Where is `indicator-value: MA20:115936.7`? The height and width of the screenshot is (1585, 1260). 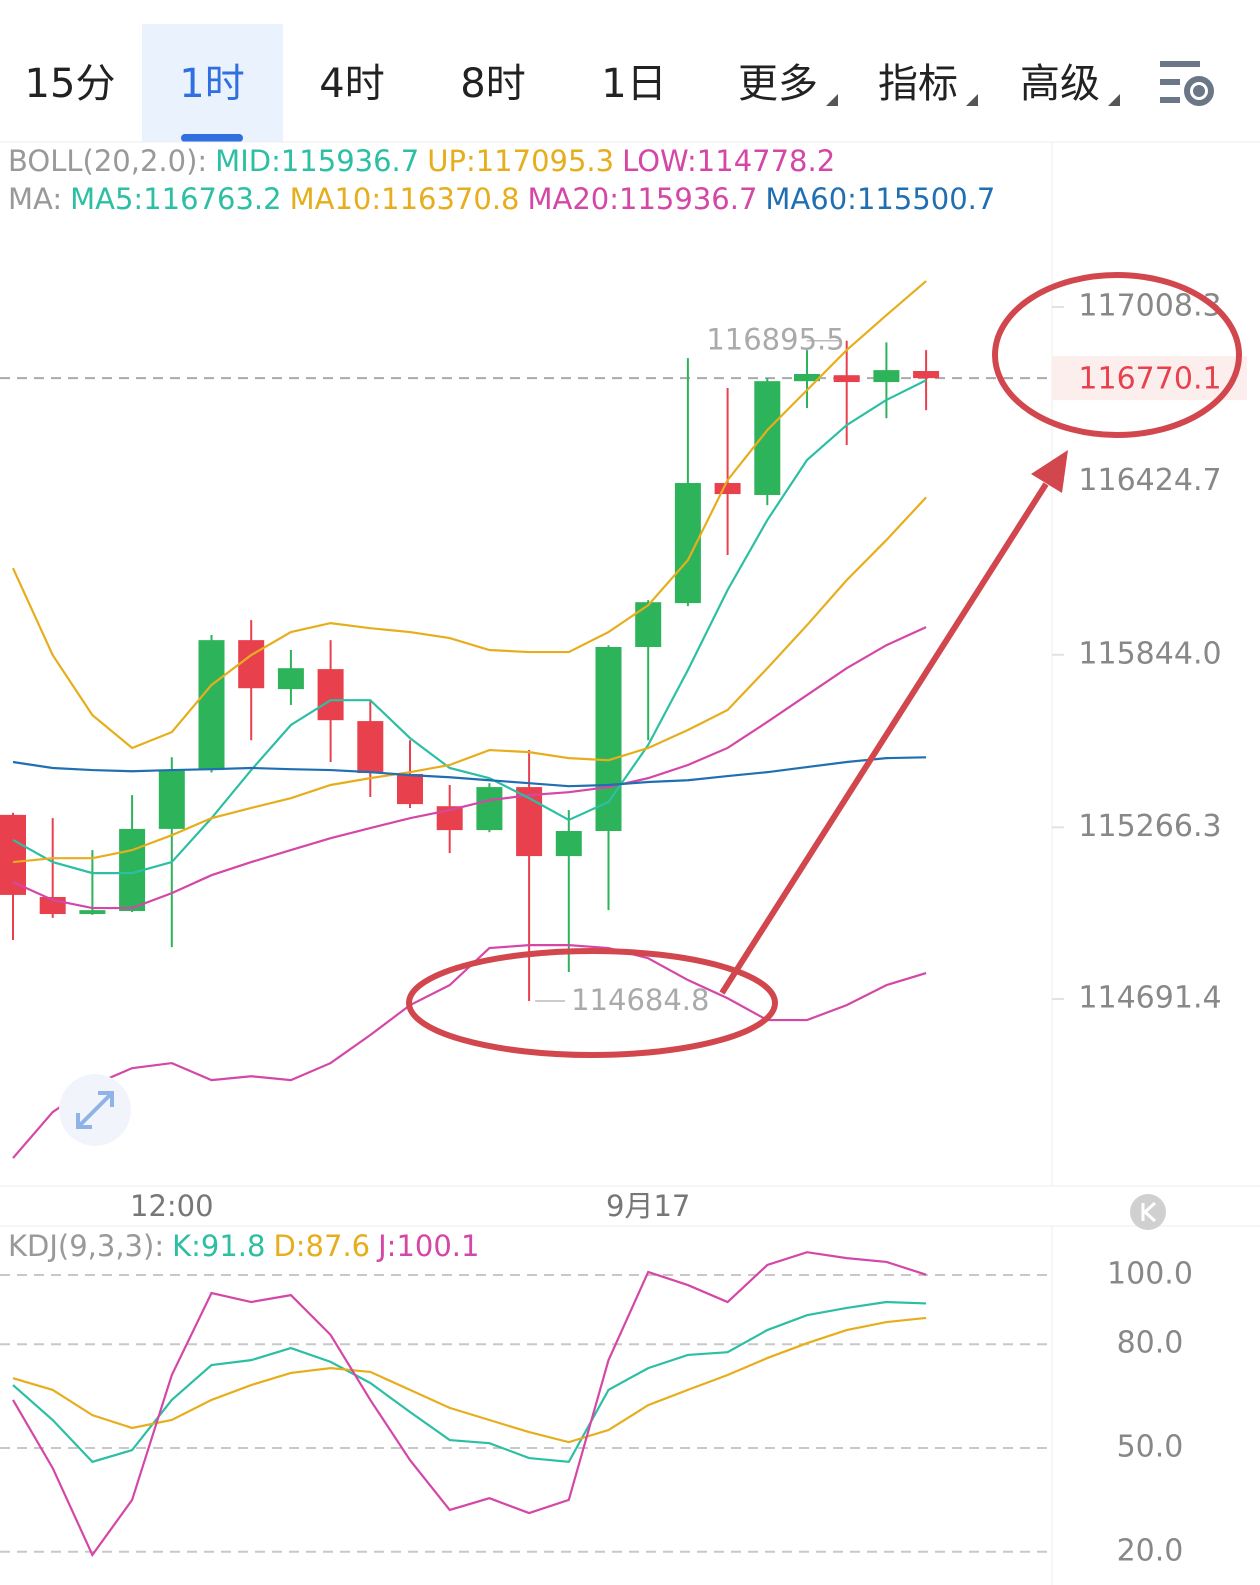
indicator-value: MA20:115936.7 is located at coordinates (643, 199).